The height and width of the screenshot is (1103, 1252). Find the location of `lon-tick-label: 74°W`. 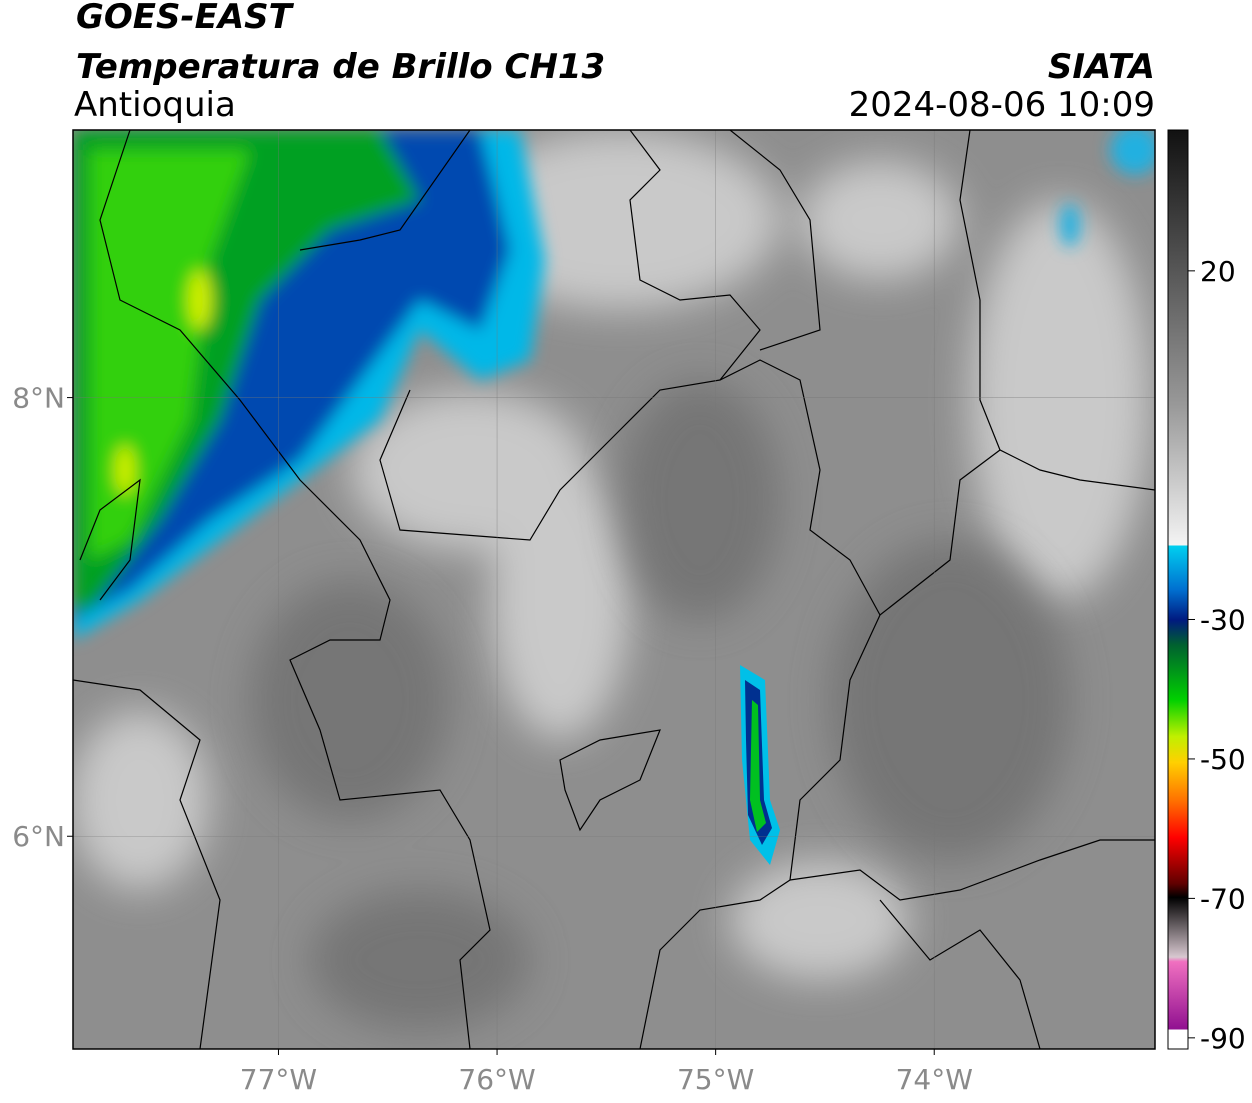

lon-tick-label: 74°W is located at coordinates (934, 1079).